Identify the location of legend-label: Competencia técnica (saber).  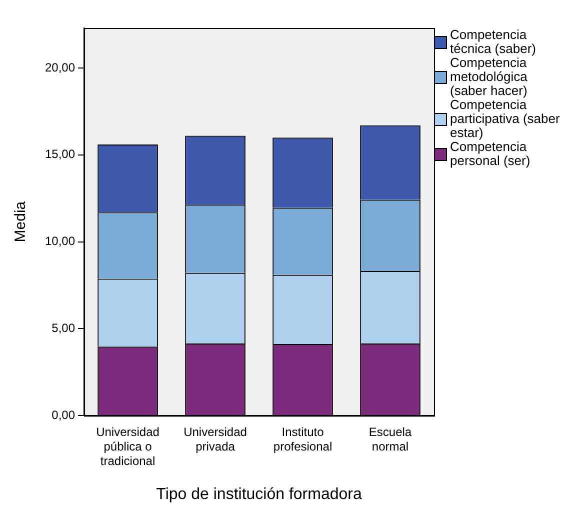
(493, 41).